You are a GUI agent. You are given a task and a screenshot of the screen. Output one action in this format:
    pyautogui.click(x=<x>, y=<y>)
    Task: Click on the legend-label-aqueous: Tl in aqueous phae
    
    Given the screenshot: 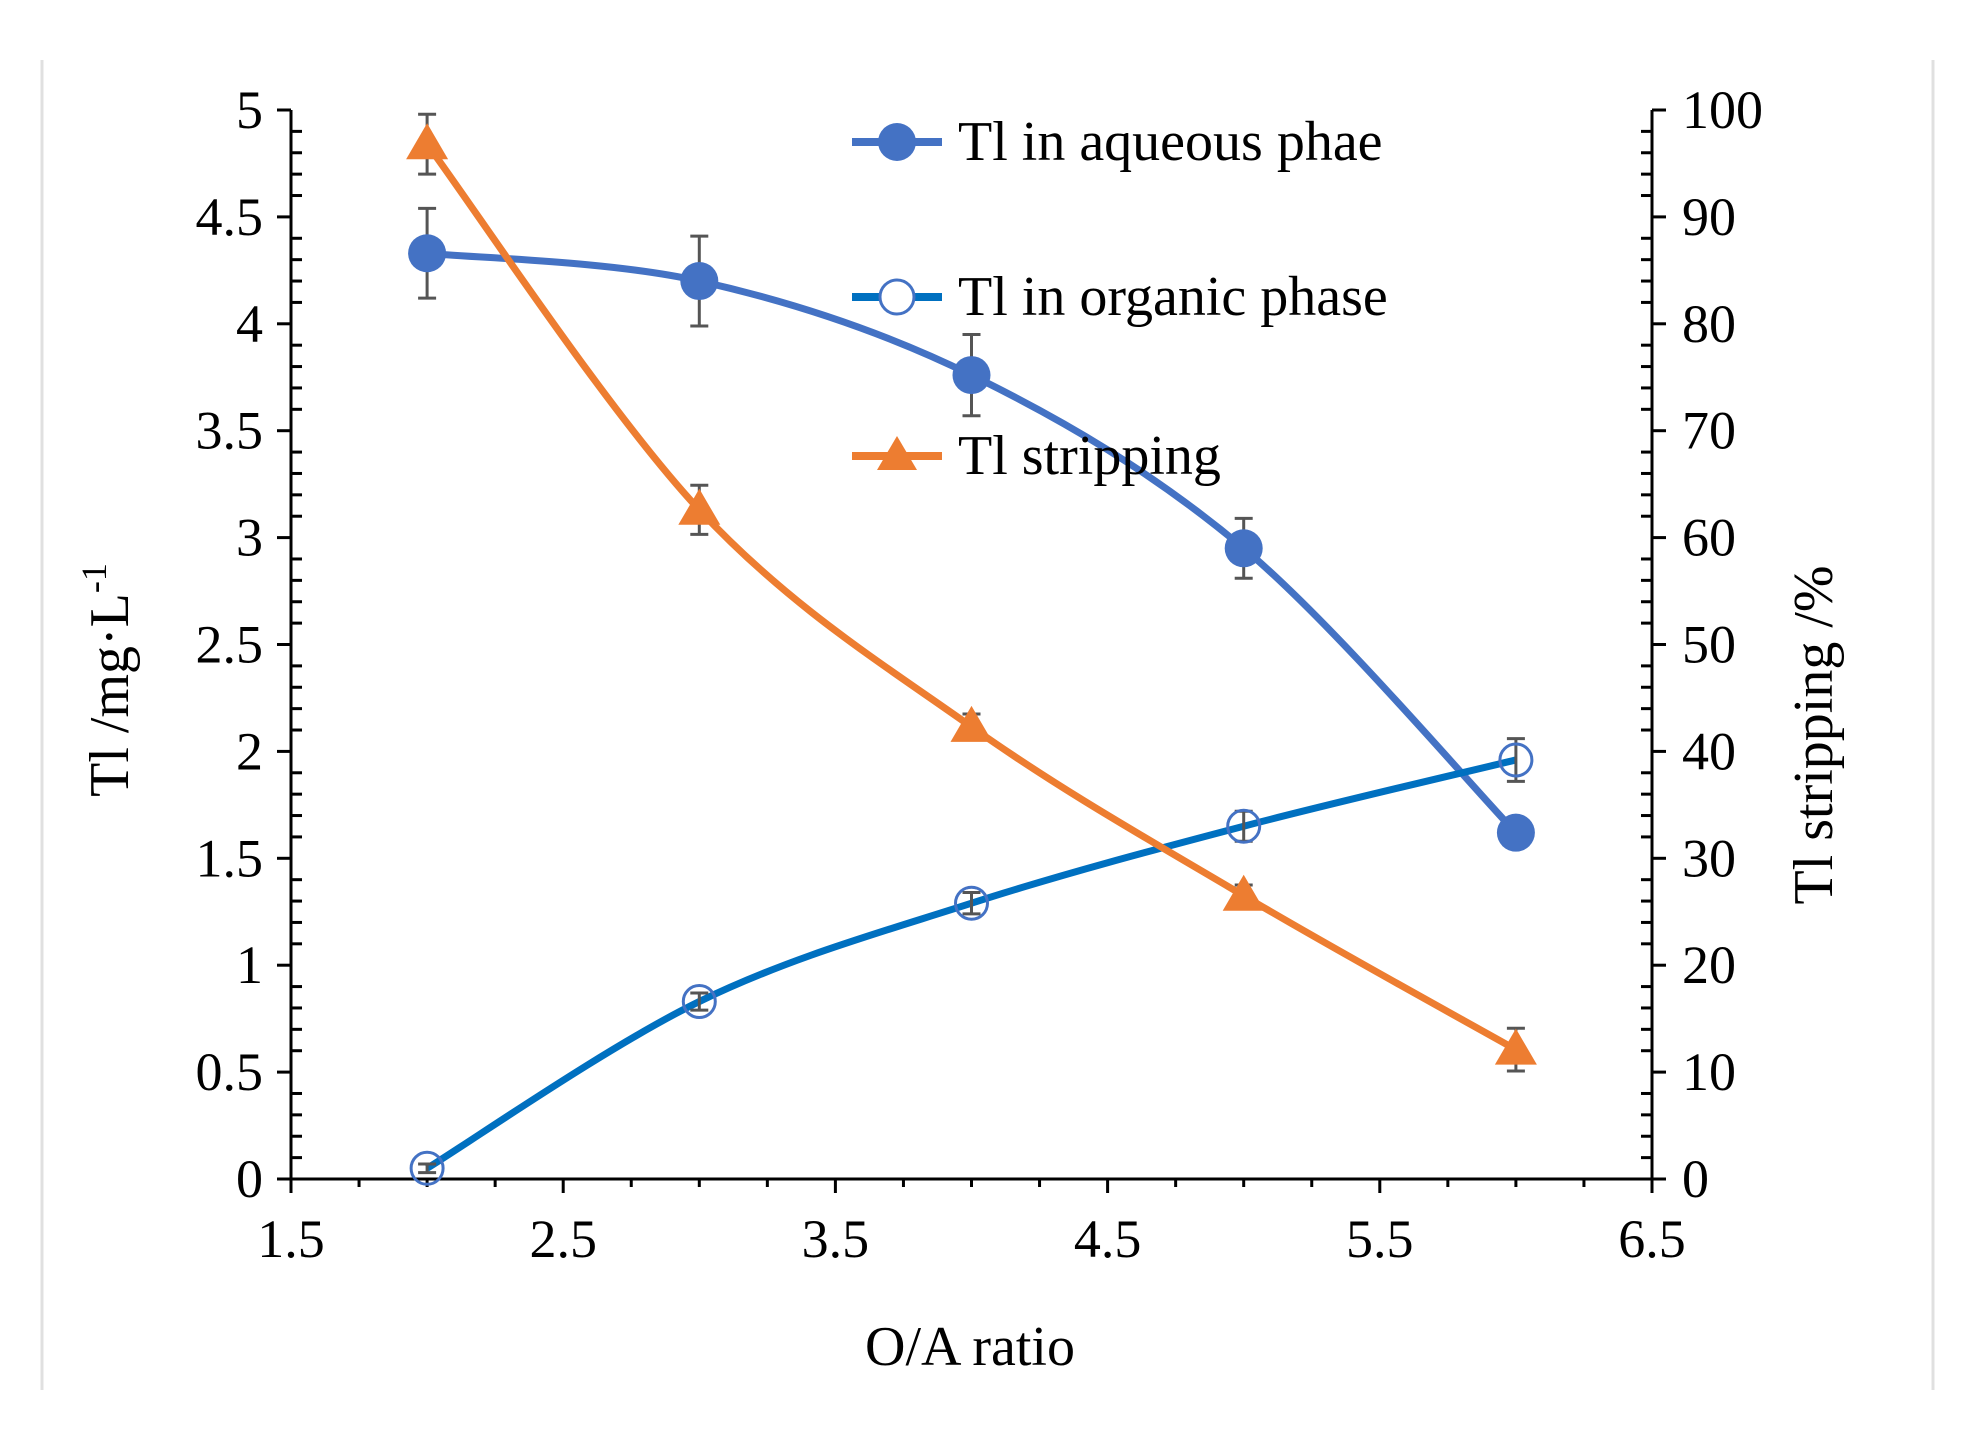 What is the action you would take?
    pyautogui.click(x=1170, y=142)
    